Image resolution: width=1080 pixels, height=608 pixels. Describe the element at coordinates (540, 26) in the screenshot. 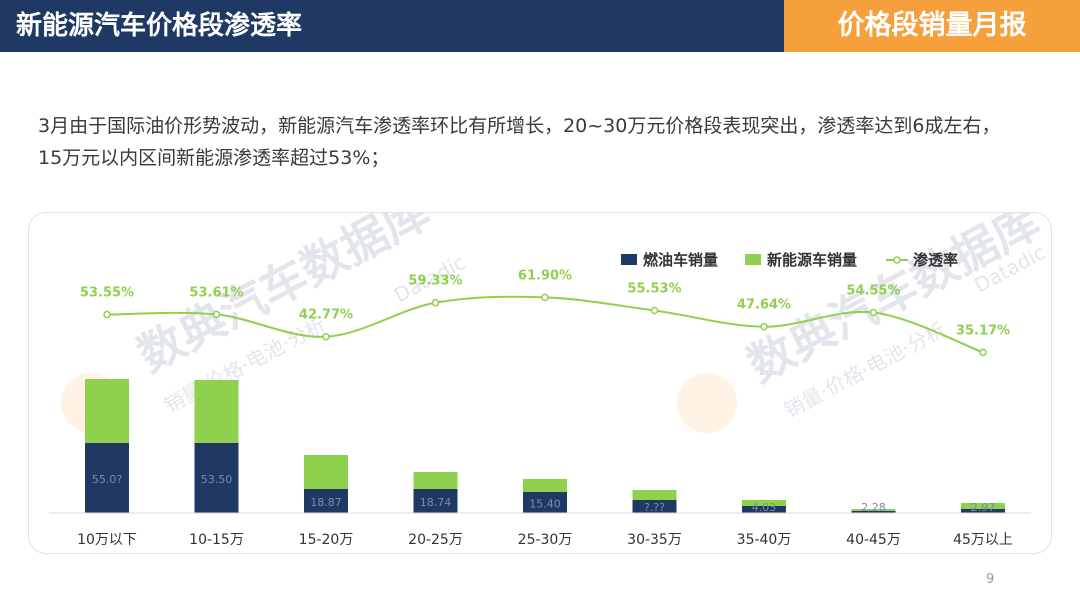

I see `header-bar: 新能源汽车价格段渗透率 价格段销量月报` at that location.